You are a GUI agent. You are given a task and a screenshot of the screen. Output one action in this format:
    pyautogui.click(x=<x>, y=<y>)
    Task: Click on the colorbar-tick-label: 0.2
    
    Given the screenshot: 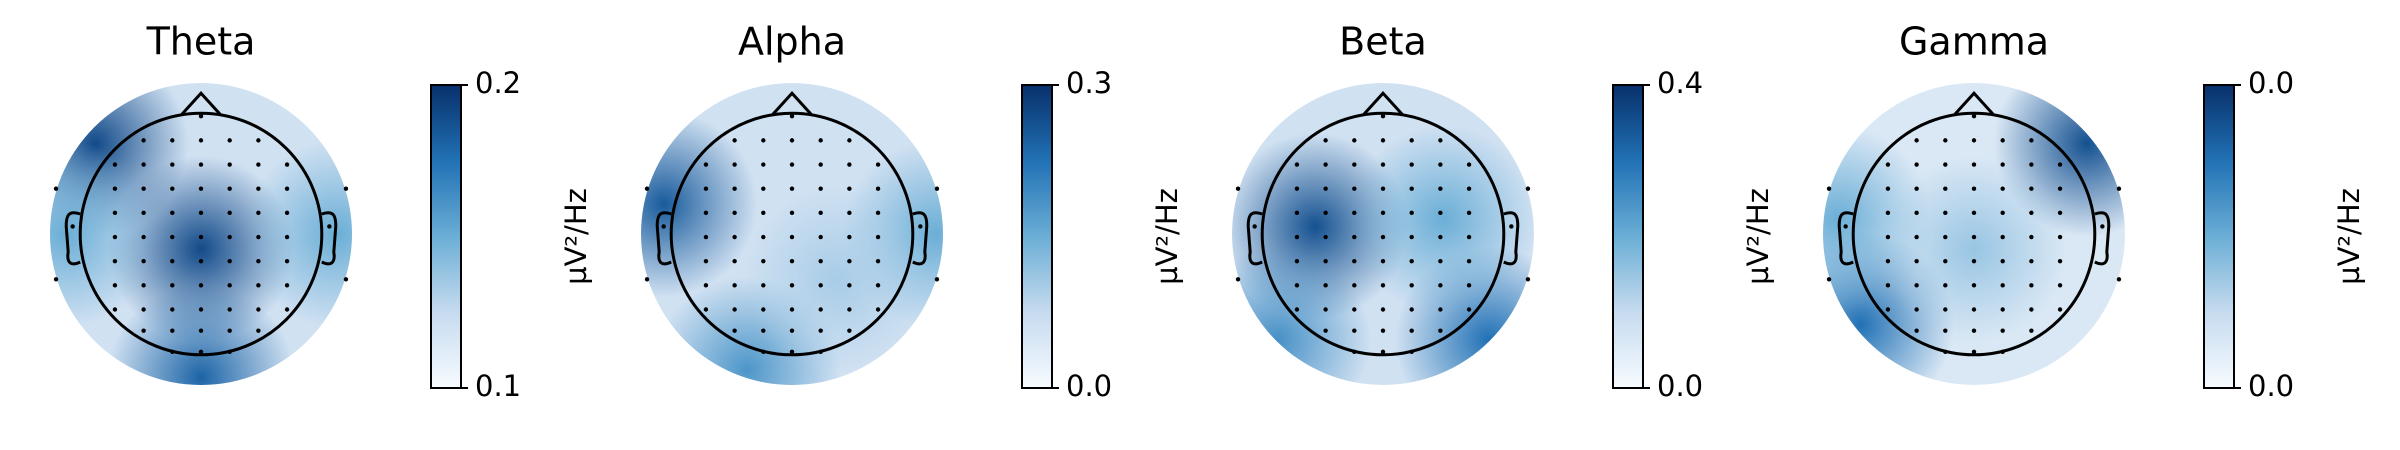 What is the action you would take?
    pyautogui.click(x=498, y=83)
    